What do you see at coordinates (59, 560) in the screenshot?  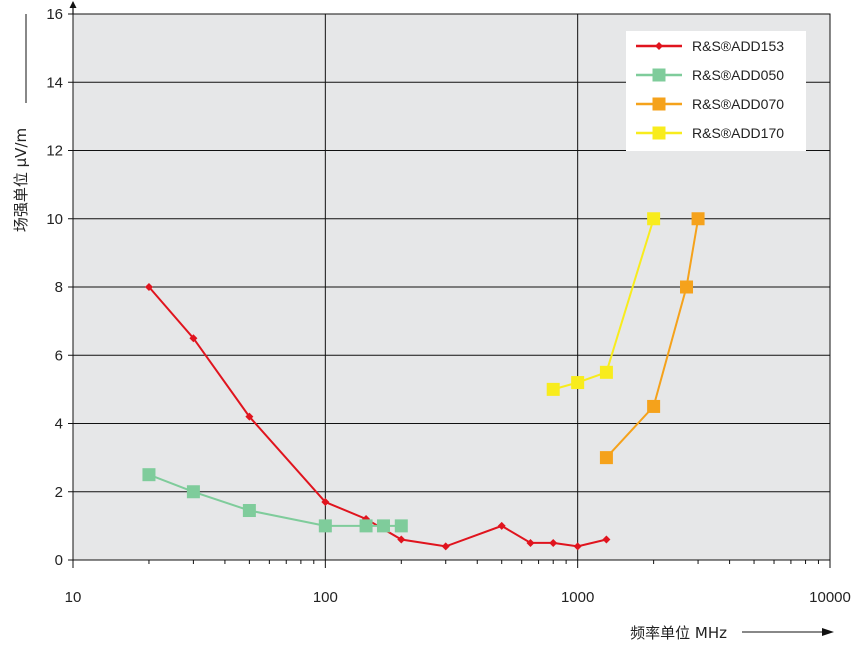 I see `y-tick-label: 0` at bounding box center [59, 560].